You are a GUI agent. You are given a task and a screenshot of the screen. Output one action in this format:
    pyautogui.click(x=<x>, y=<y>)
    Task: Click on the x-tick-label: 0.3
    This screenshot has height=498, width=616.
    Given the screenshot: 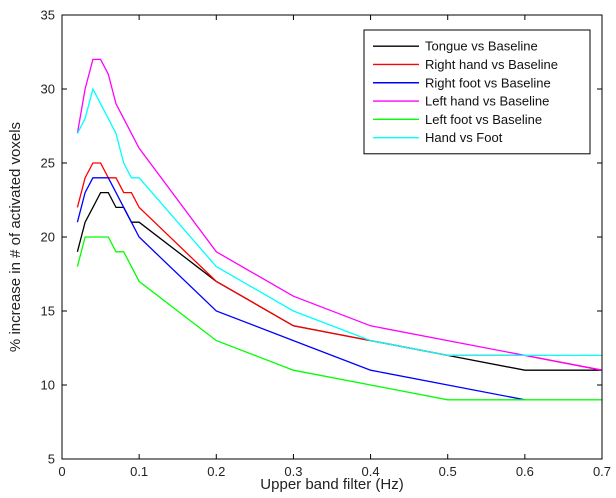 What is the action you would take?
    pyautogui.click(x=293, y=471)
    